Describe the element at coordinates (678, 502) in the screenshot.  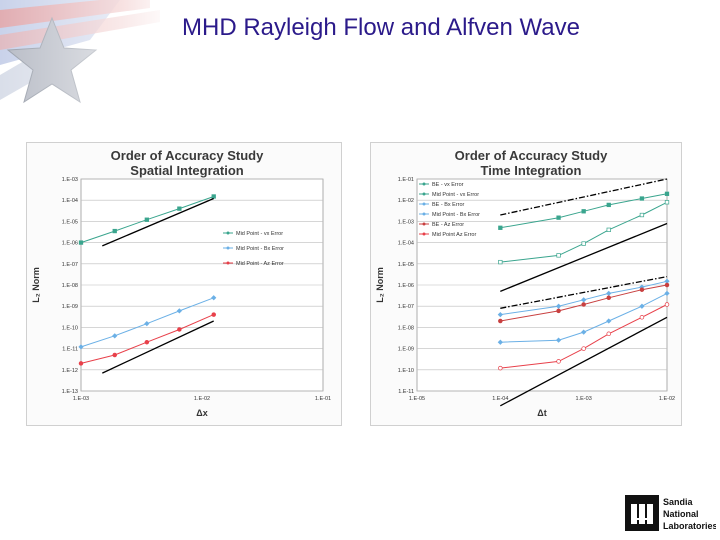
I see `sandia-logo-text: Sandia` at that location.